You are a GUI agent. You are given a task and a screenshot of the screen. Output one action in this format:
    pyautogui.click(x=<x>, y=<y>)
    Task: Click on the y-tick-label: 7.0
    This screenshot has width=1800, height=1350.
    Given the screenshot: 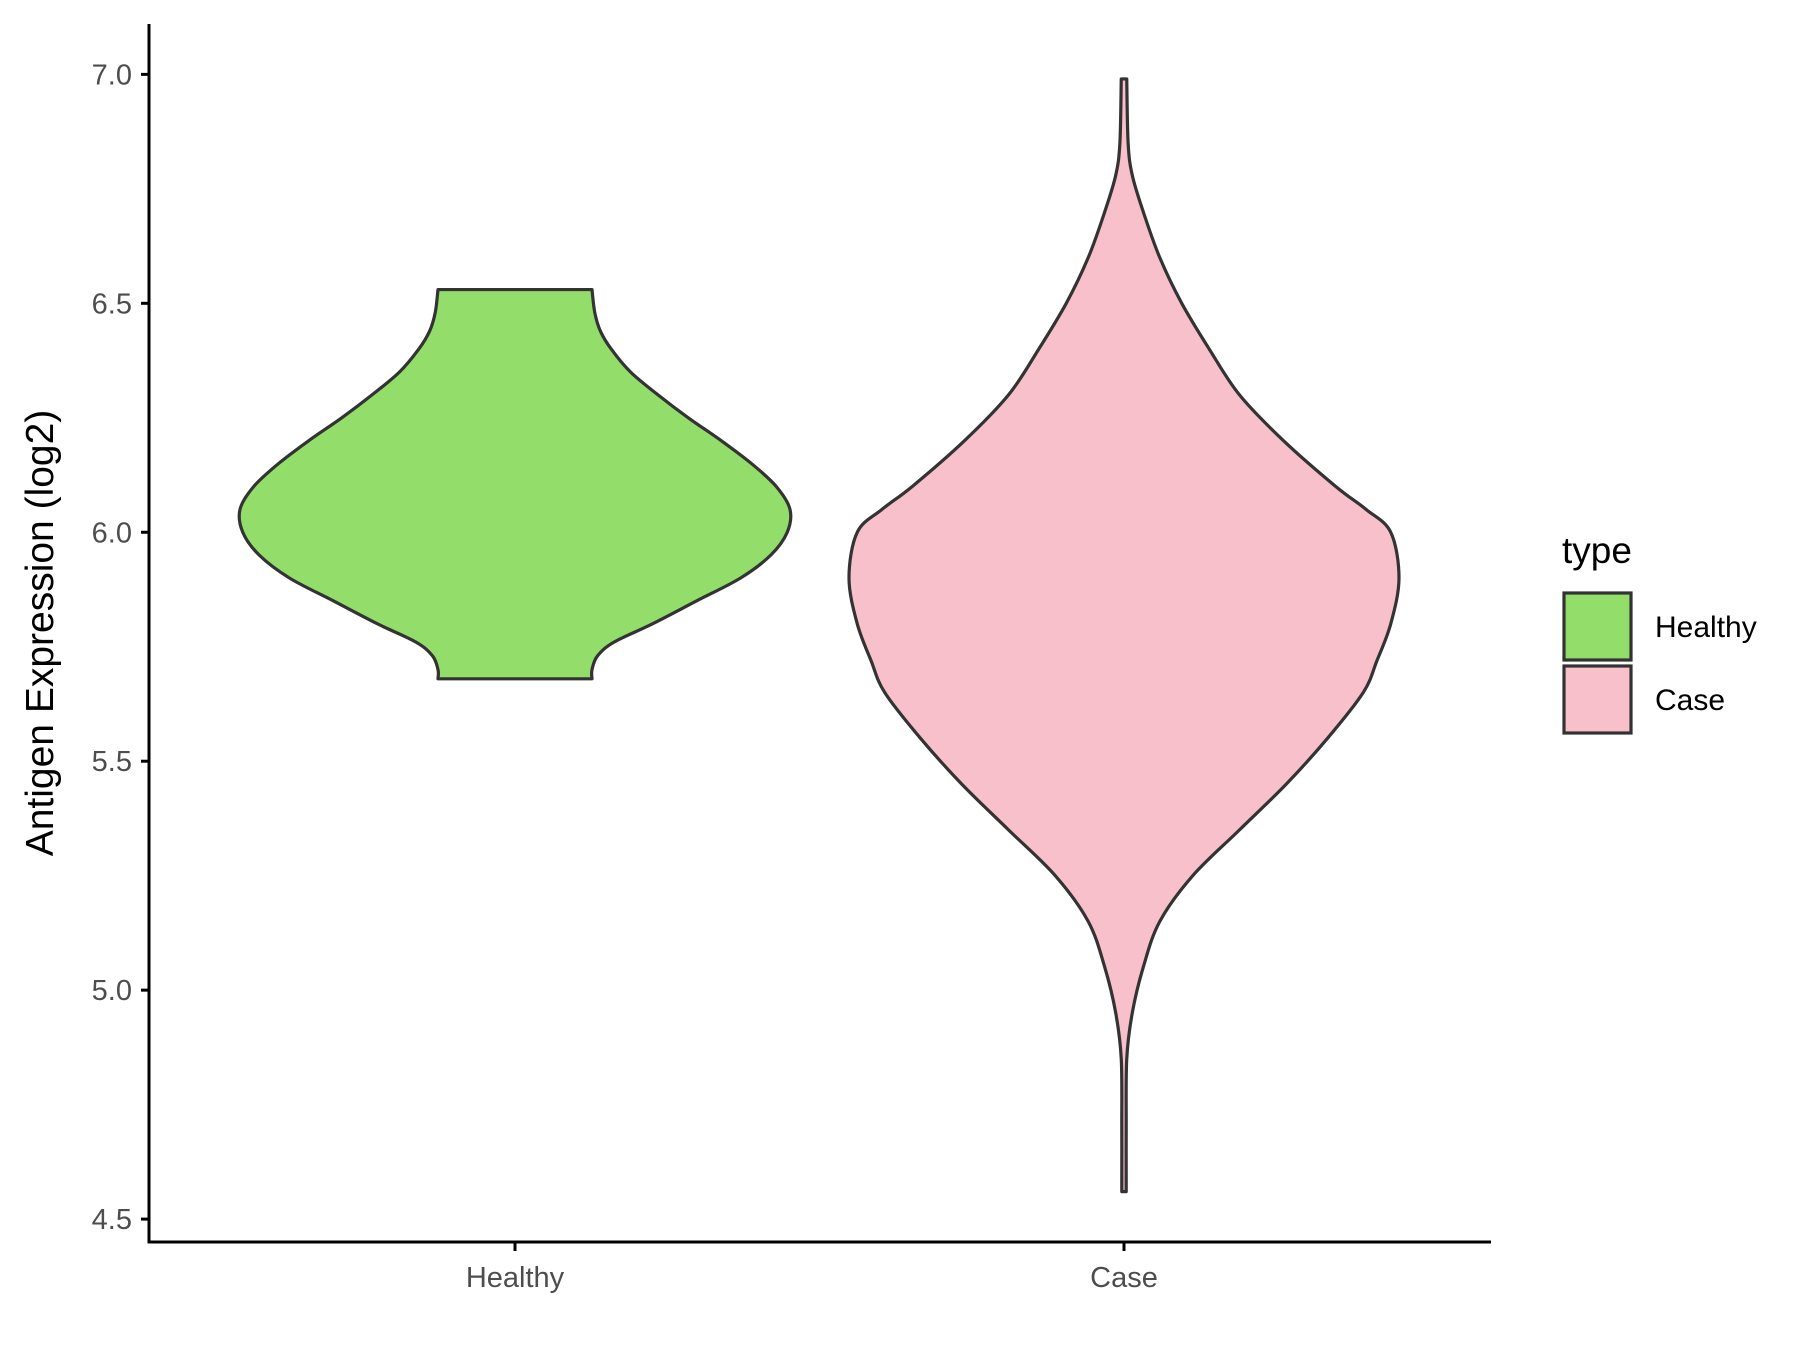 What is the action you would take?
    pyautogui.click(x=112, y=75)
    